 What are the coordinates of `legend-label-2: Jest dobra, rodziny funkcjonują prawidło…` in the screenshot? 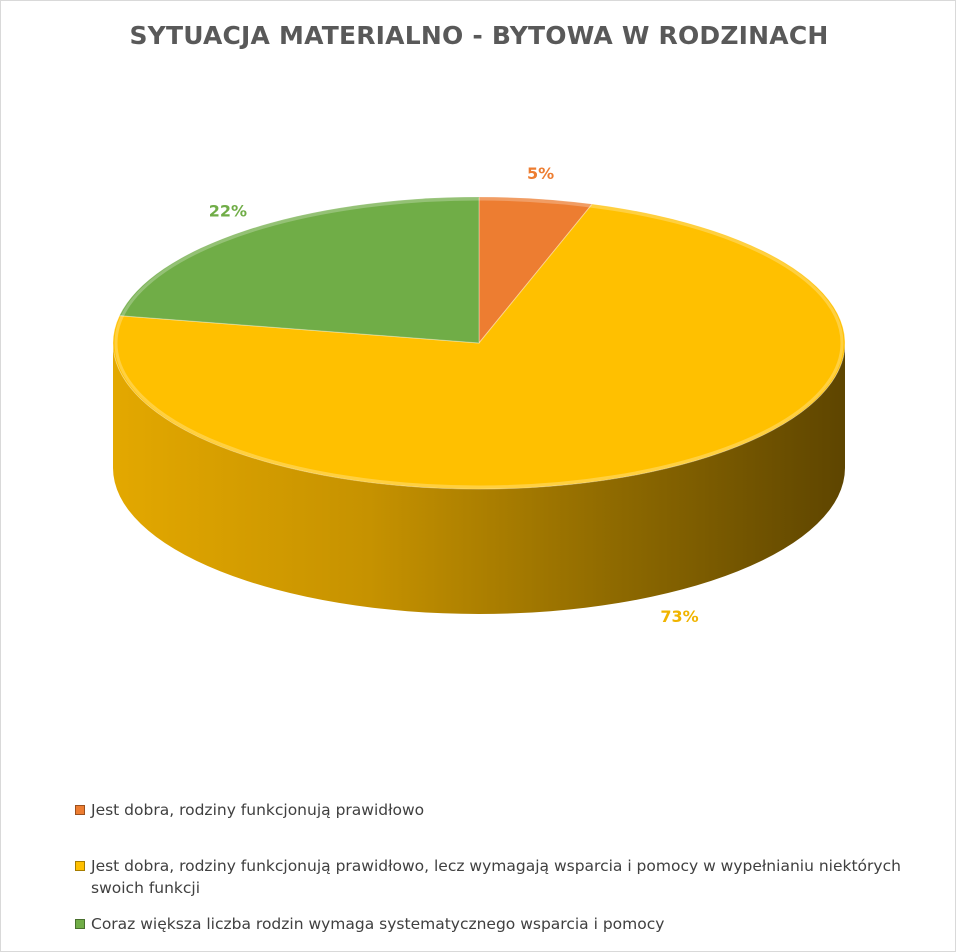 It's located at (496, 877).